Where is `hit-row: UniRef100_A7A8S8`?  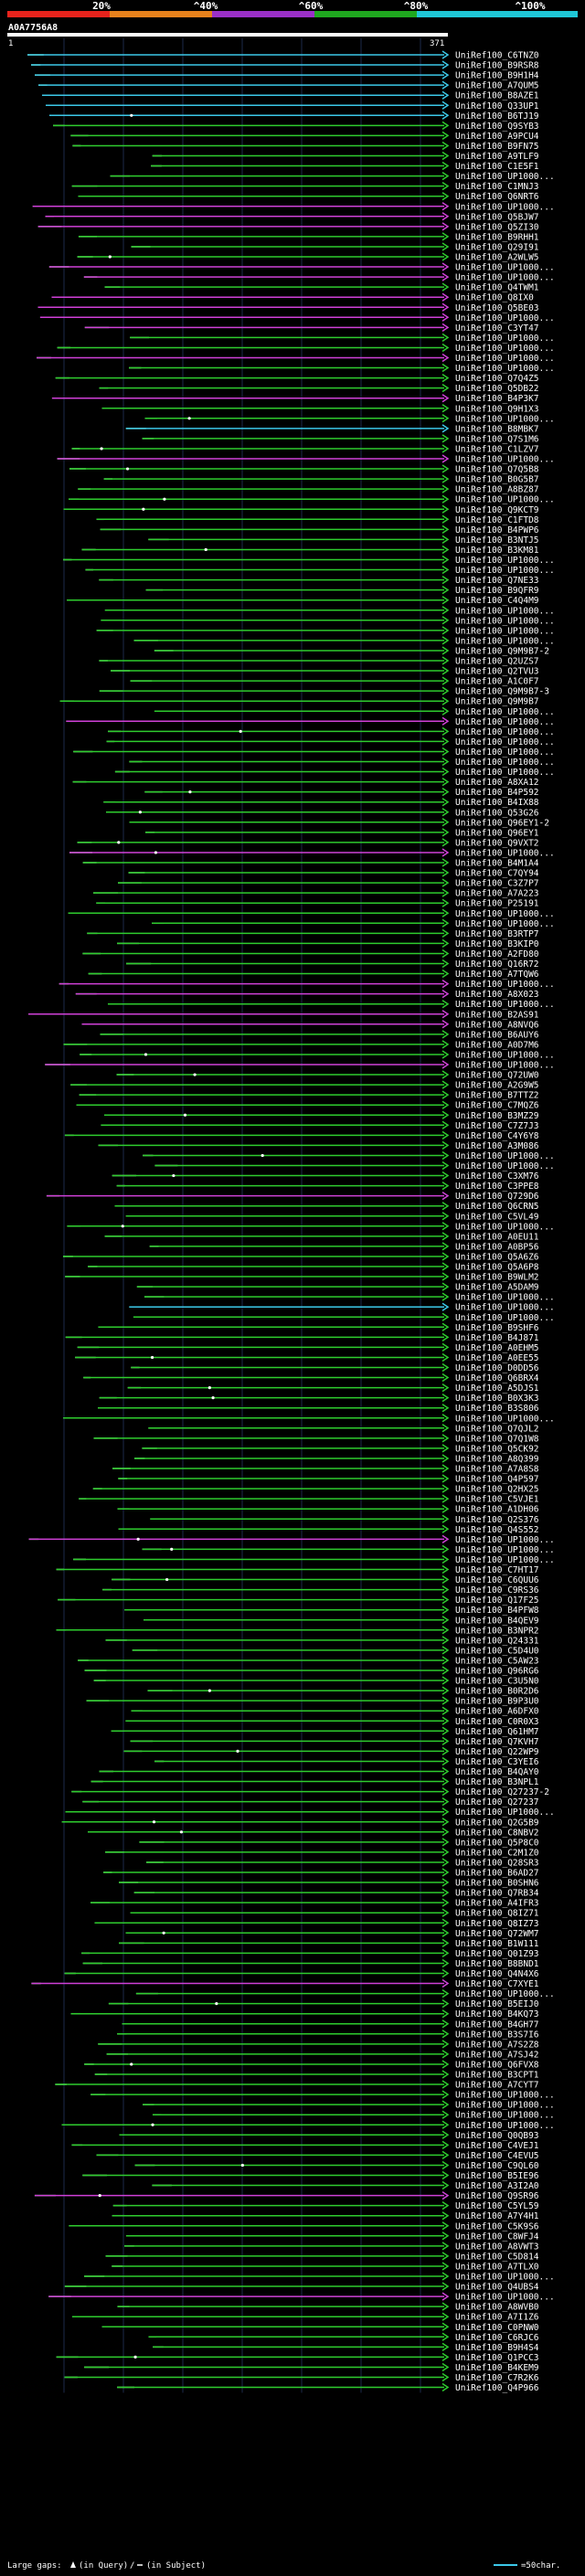
hit-row: UniRef100_A7A8S8 is located at coordinates (326, 1469).